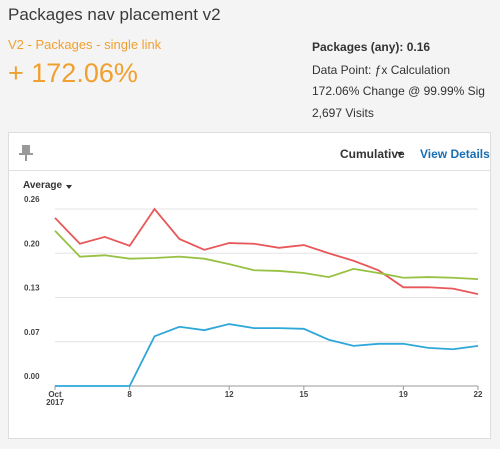 The height and width of the screenshot is (449, 500). I want to click on x-tick-label: 12, so click(229, 394).